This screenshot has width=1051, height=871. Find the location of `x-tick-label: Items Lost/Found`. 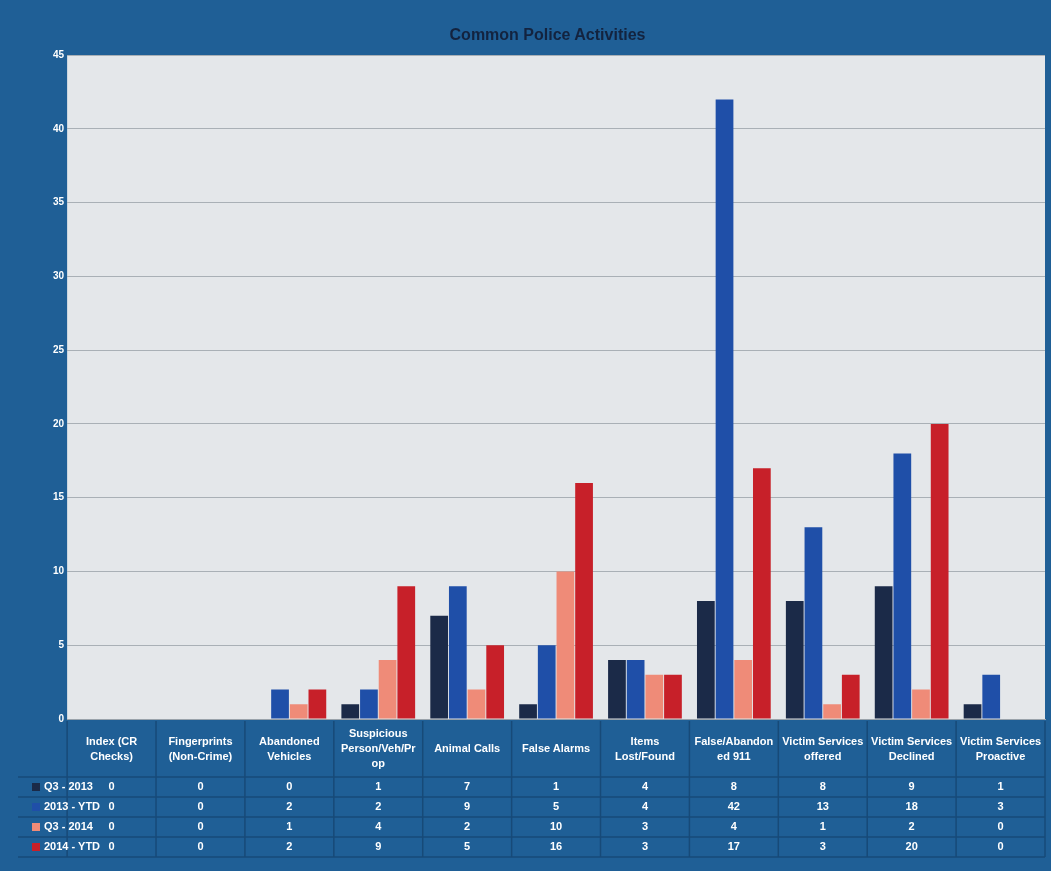

x-tick-label: Items Lost/Found is located at coordinates (645, 748).